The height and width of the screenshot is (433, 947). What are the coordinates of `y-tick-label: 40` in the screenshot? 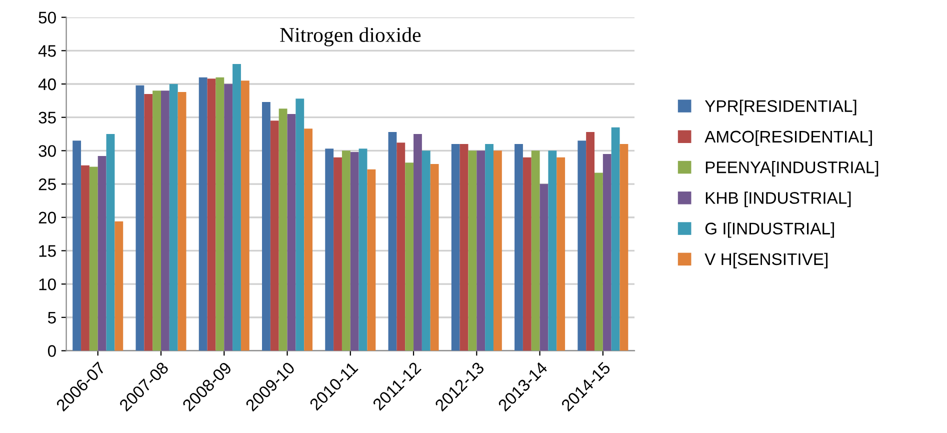 It's located at (47, 84).